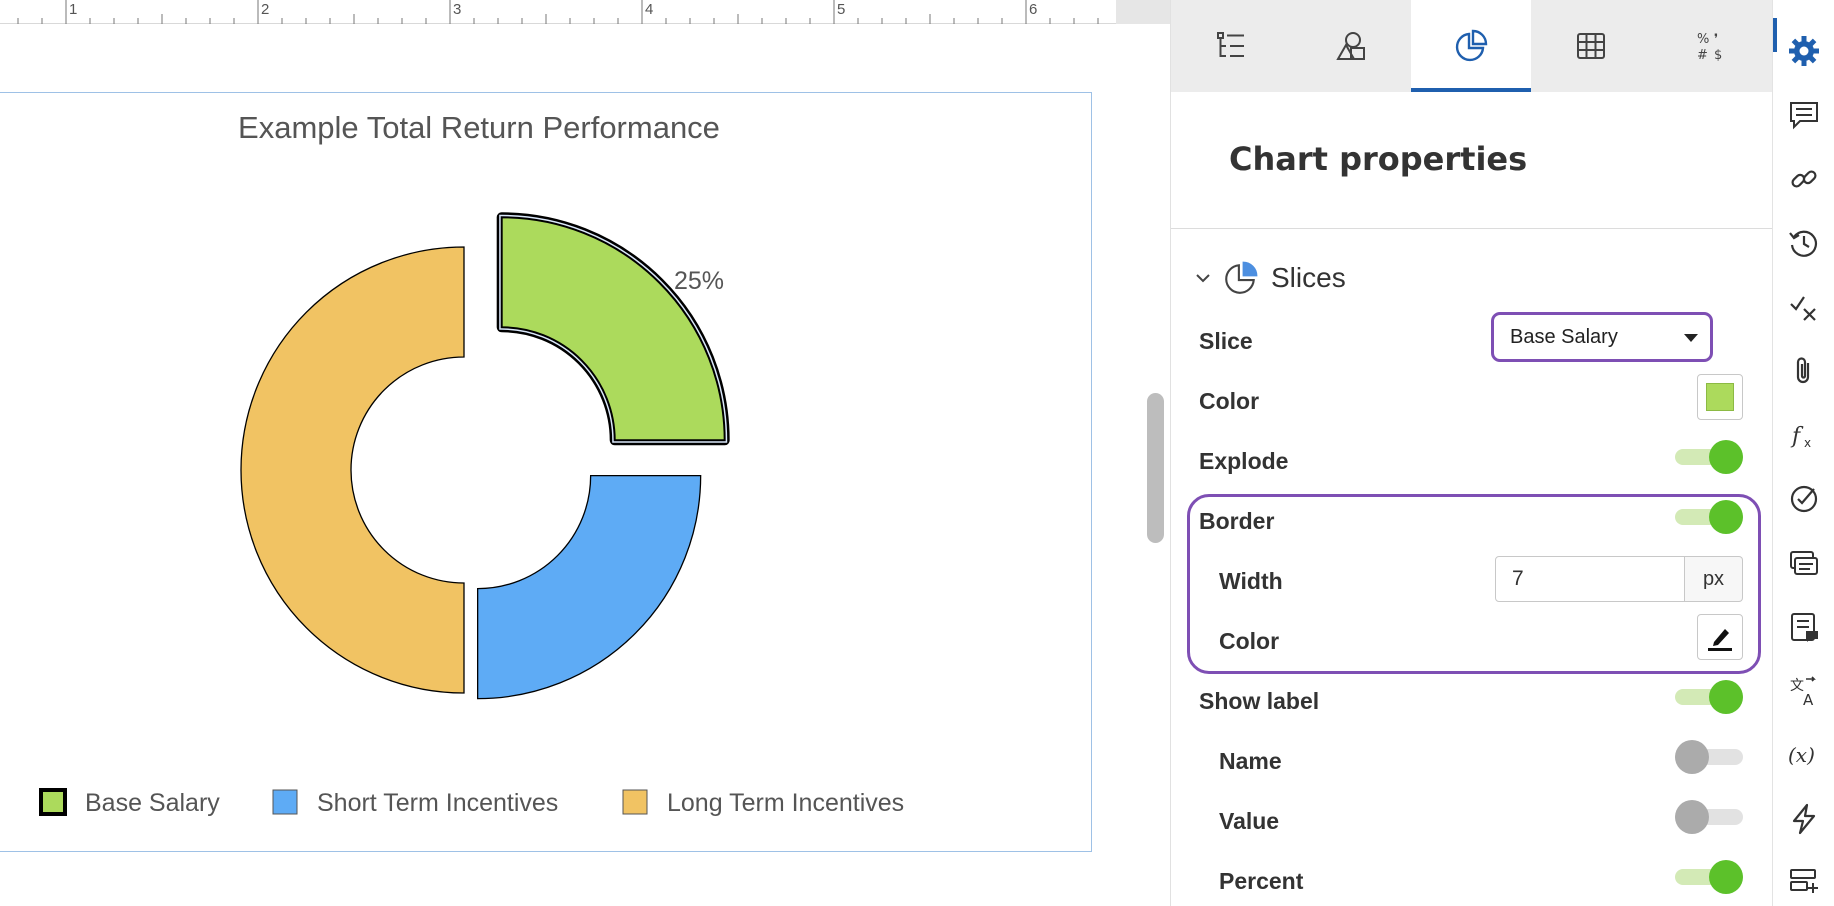 The image size is (1834, 906). What do you see at coordinates (1775, 35) in the screenshot?
I see `rail-active-indicator` at bounding box center [1775, 35].